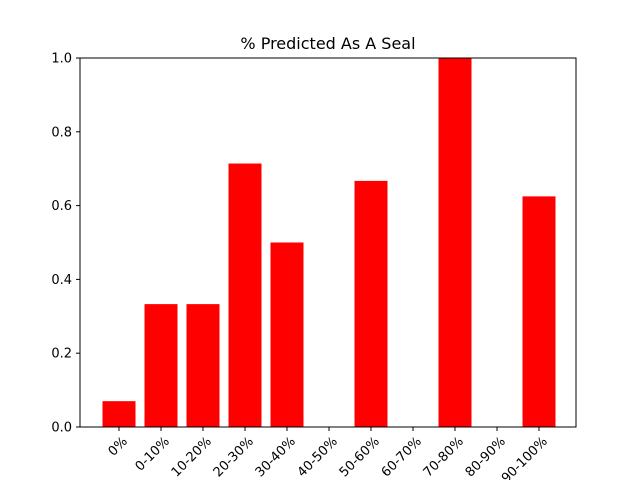 The width and height of the screenshot is (640, 480). Describe the element at coordinates (61, 206) in the screenshot. I see `y-tick-label: 0.6` at that location.